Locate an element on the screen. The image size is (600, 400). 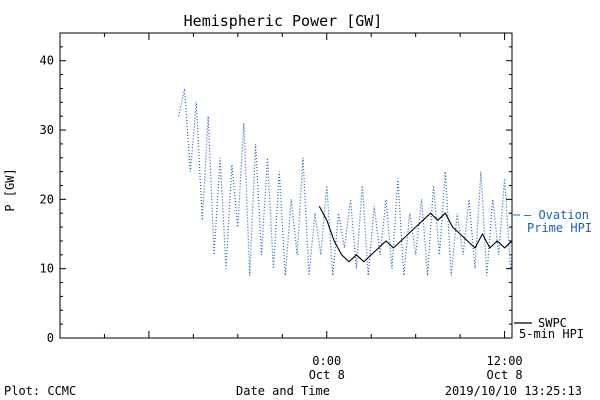
legend-swpc-line2: 5-min HPI is located at coordinates (551, 334).